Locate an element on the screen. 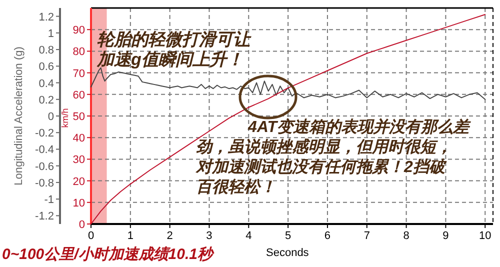 This screenshot has height=267, width=500. y-tick-label: 0.8 is located at coordinates (46, 50).